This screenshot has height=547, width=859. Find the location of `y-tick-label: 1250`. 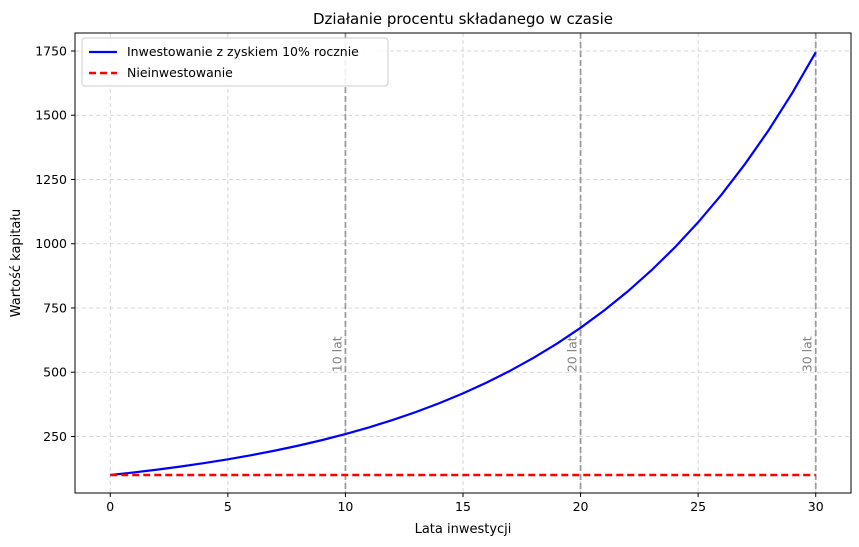

y-tick-label: 1250 is located at coordinates (51, 179).